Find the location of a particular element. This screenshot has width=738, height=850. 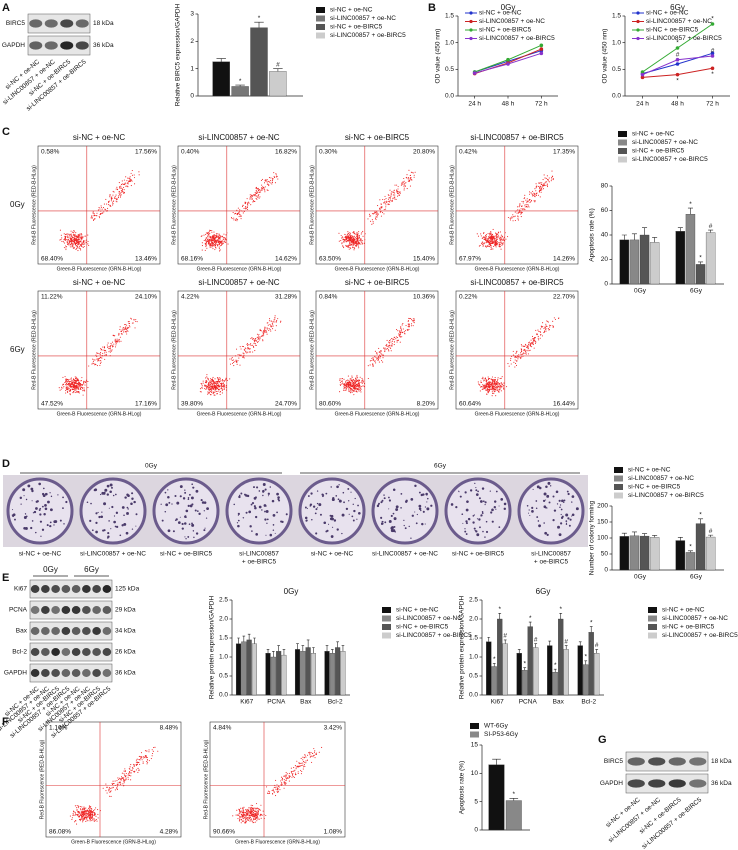

significance-mark: # is located at coordinates (678, 54).